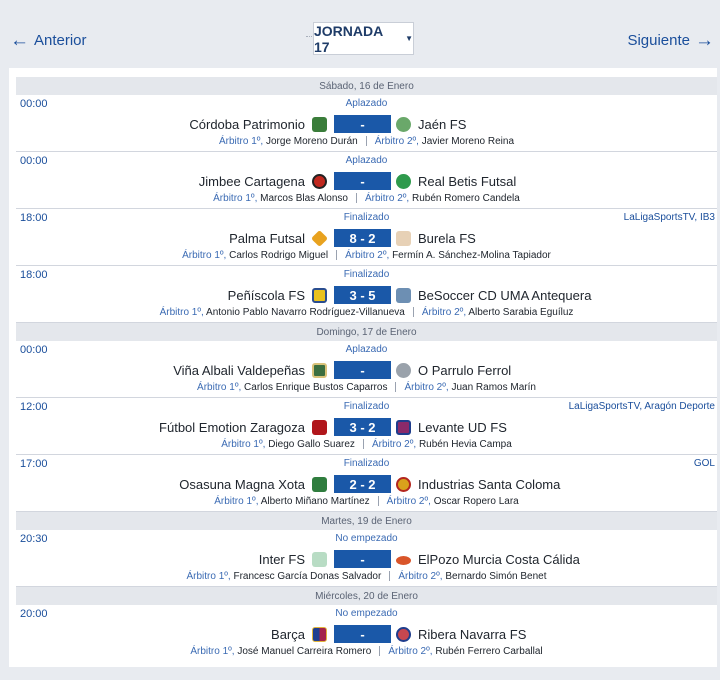  I want to click on nav-next-link: Siguiente →, so click(670, 40).